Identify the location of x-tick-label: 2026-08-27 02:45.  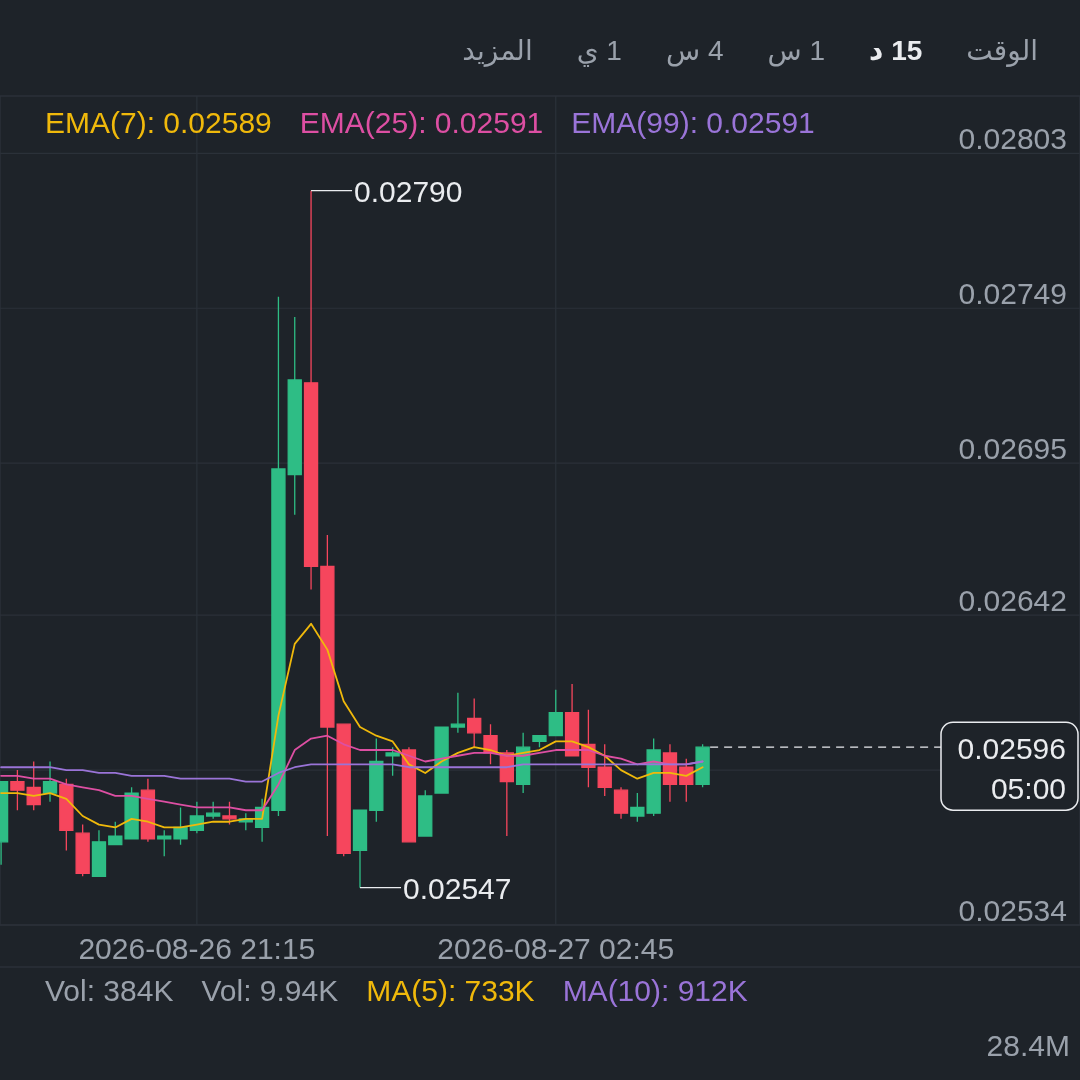
(556, 948).